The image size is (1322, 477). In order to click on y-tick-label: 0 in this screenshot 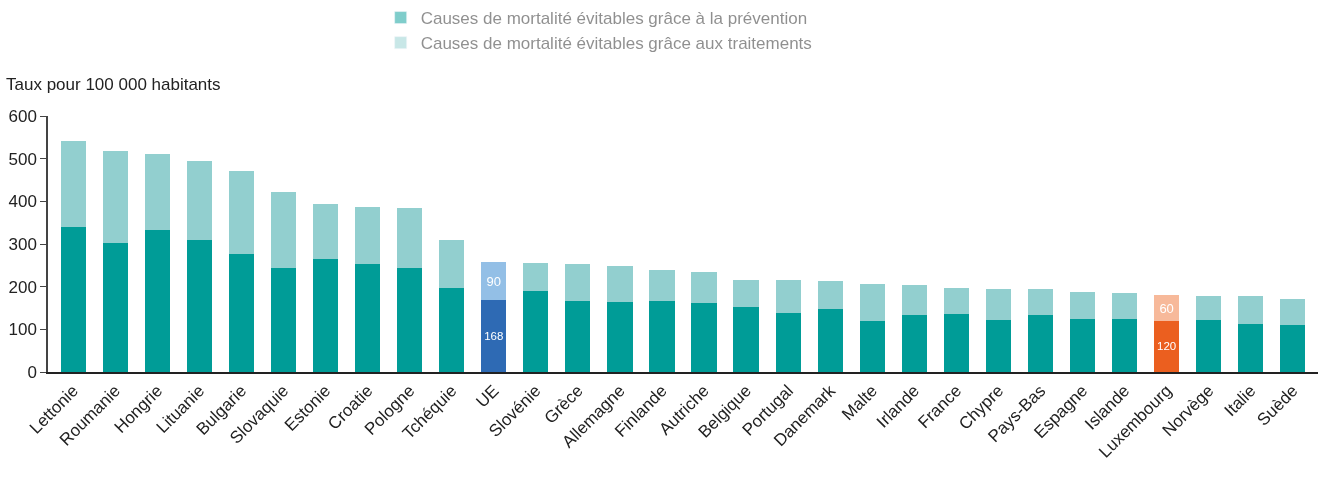, I will do `click(32, 372)`.